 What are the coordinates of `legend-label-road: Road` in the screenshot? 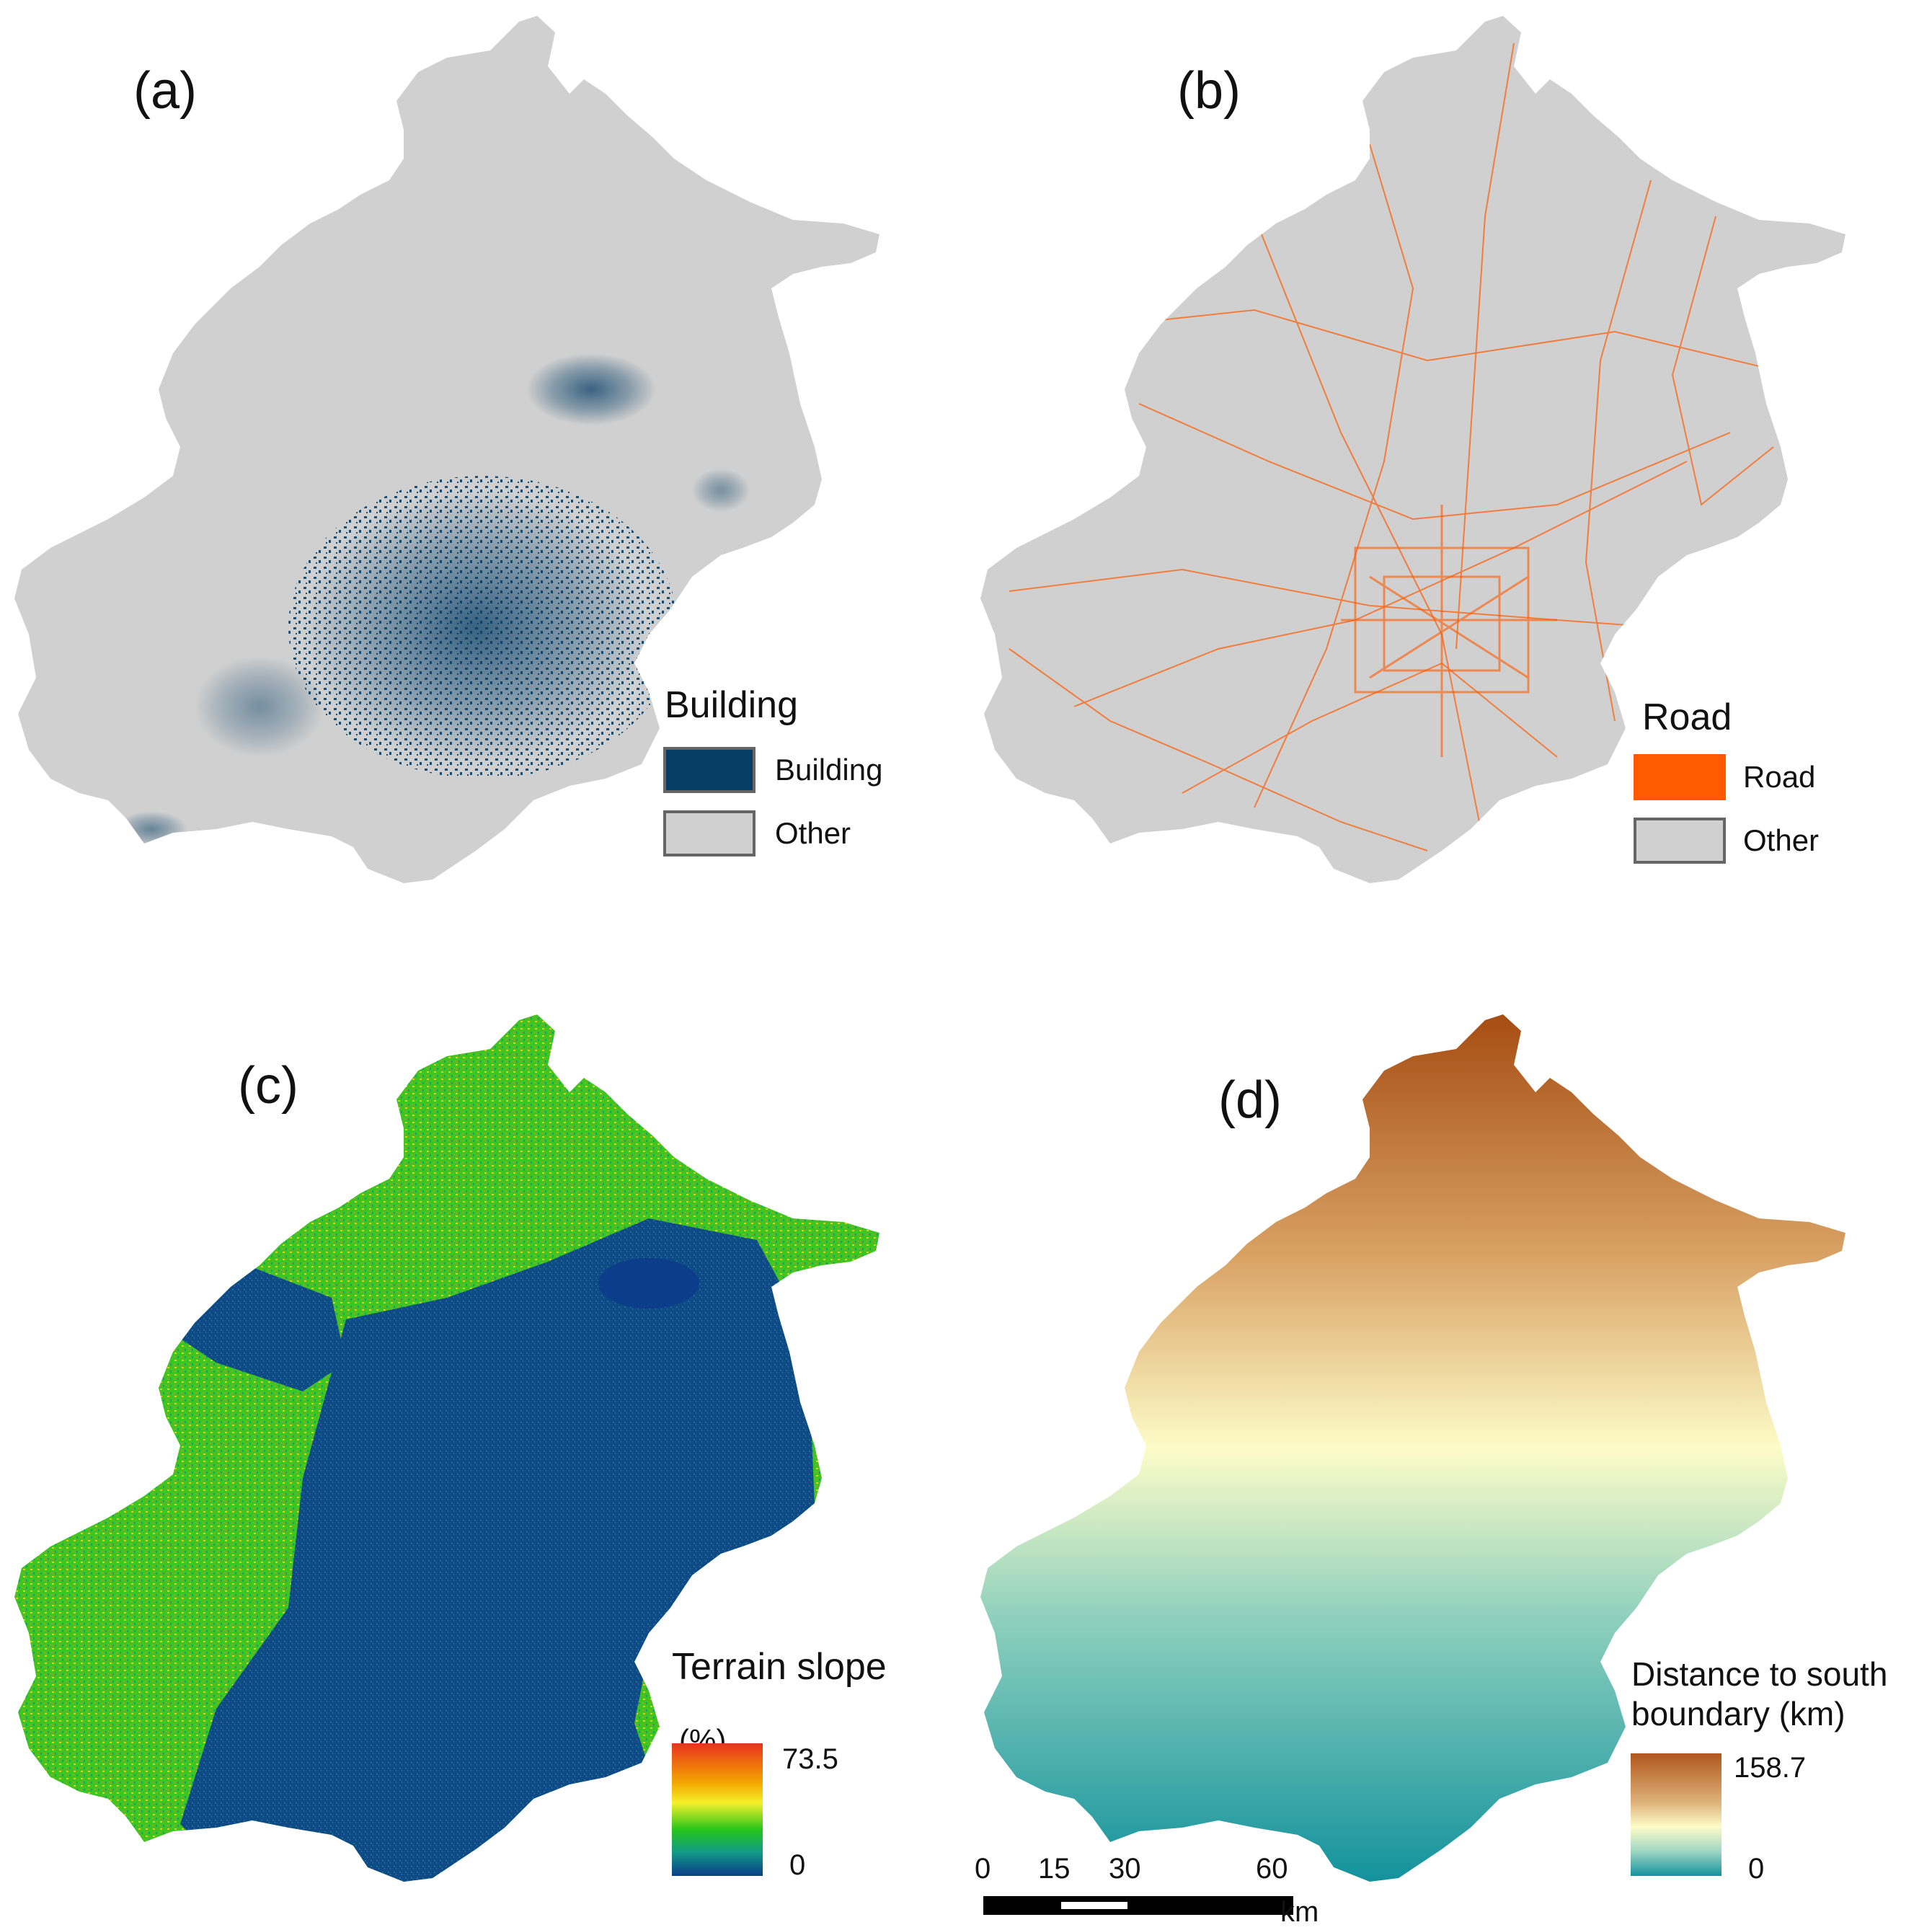 It's located at (1779, 777).